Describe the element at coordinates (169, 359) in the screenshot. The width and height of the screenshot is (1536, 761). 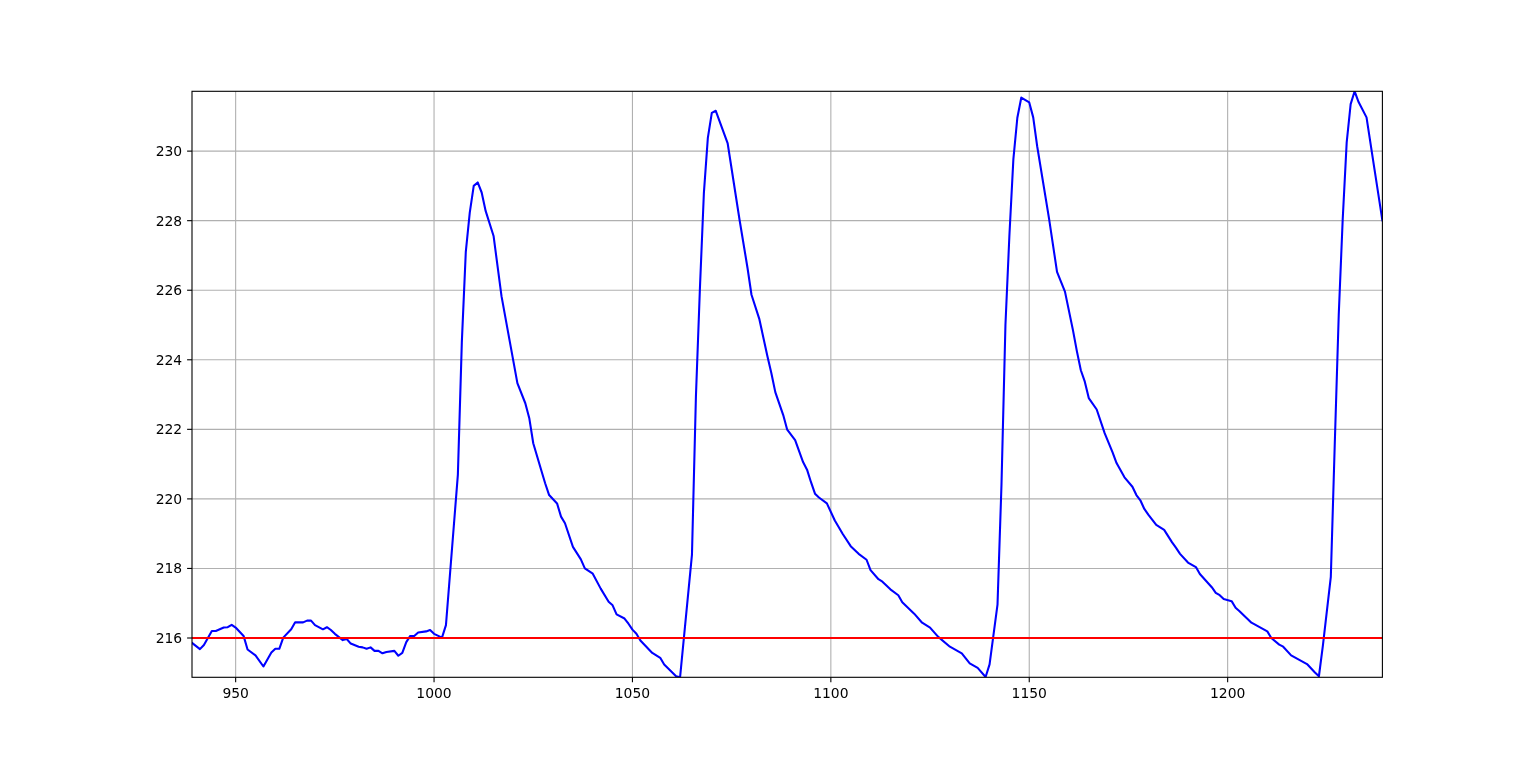
I see `y-tick-label: 224` at that location.